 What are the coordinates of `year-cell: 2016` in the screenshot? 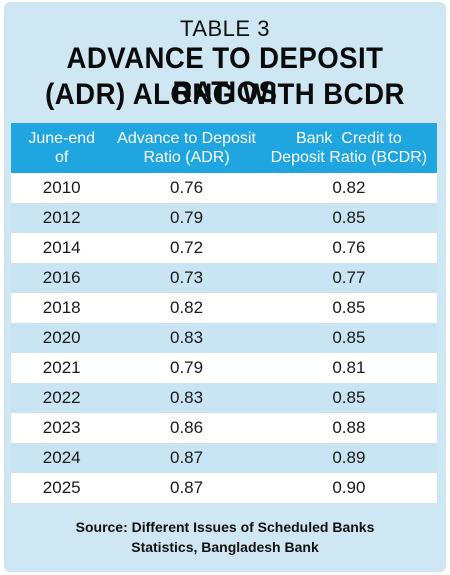 It's located at (62, 278).